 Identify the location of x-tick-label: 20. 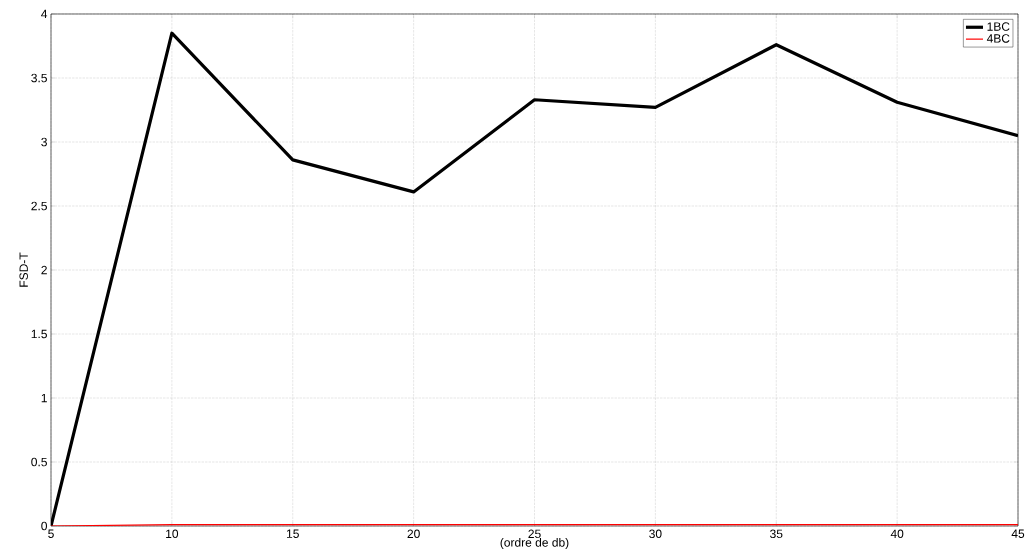
(413, 534).